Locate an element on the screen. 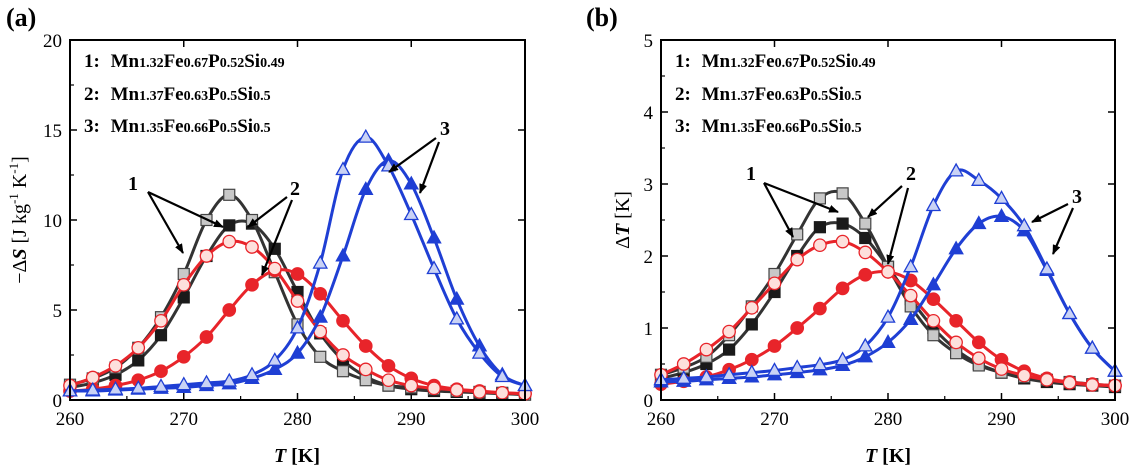 The image size is (1140, 473). legend-sub: 1.35 is located at coordinates (742, 128).